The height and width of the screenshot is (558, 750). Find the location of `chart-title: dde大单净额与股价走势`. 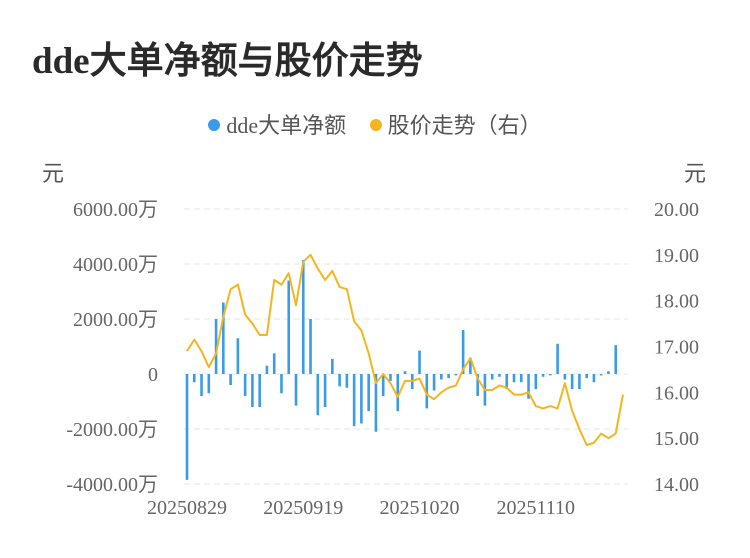

chart-title: dde大单净额与股价走势 is located at coordinates (227, 61).